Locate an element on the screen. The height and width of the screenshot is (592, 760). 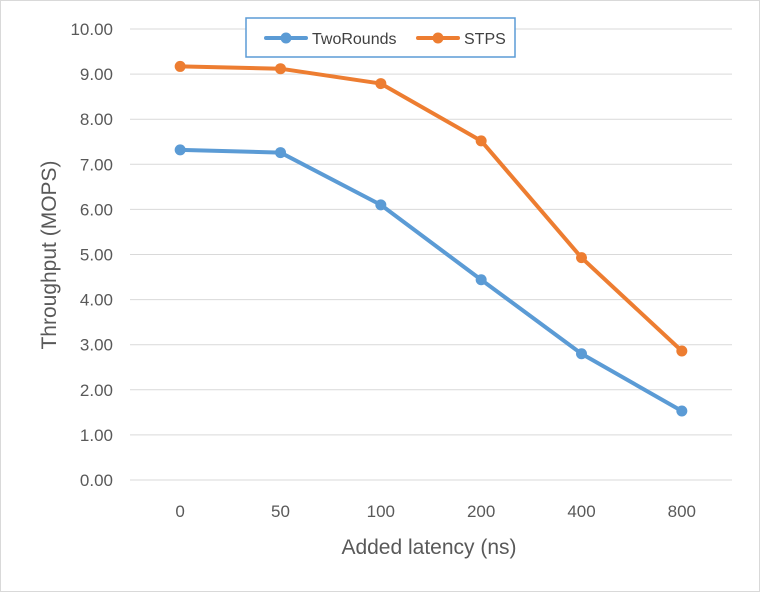
x-tick-label: 0 is located at coordinates (179, 511).